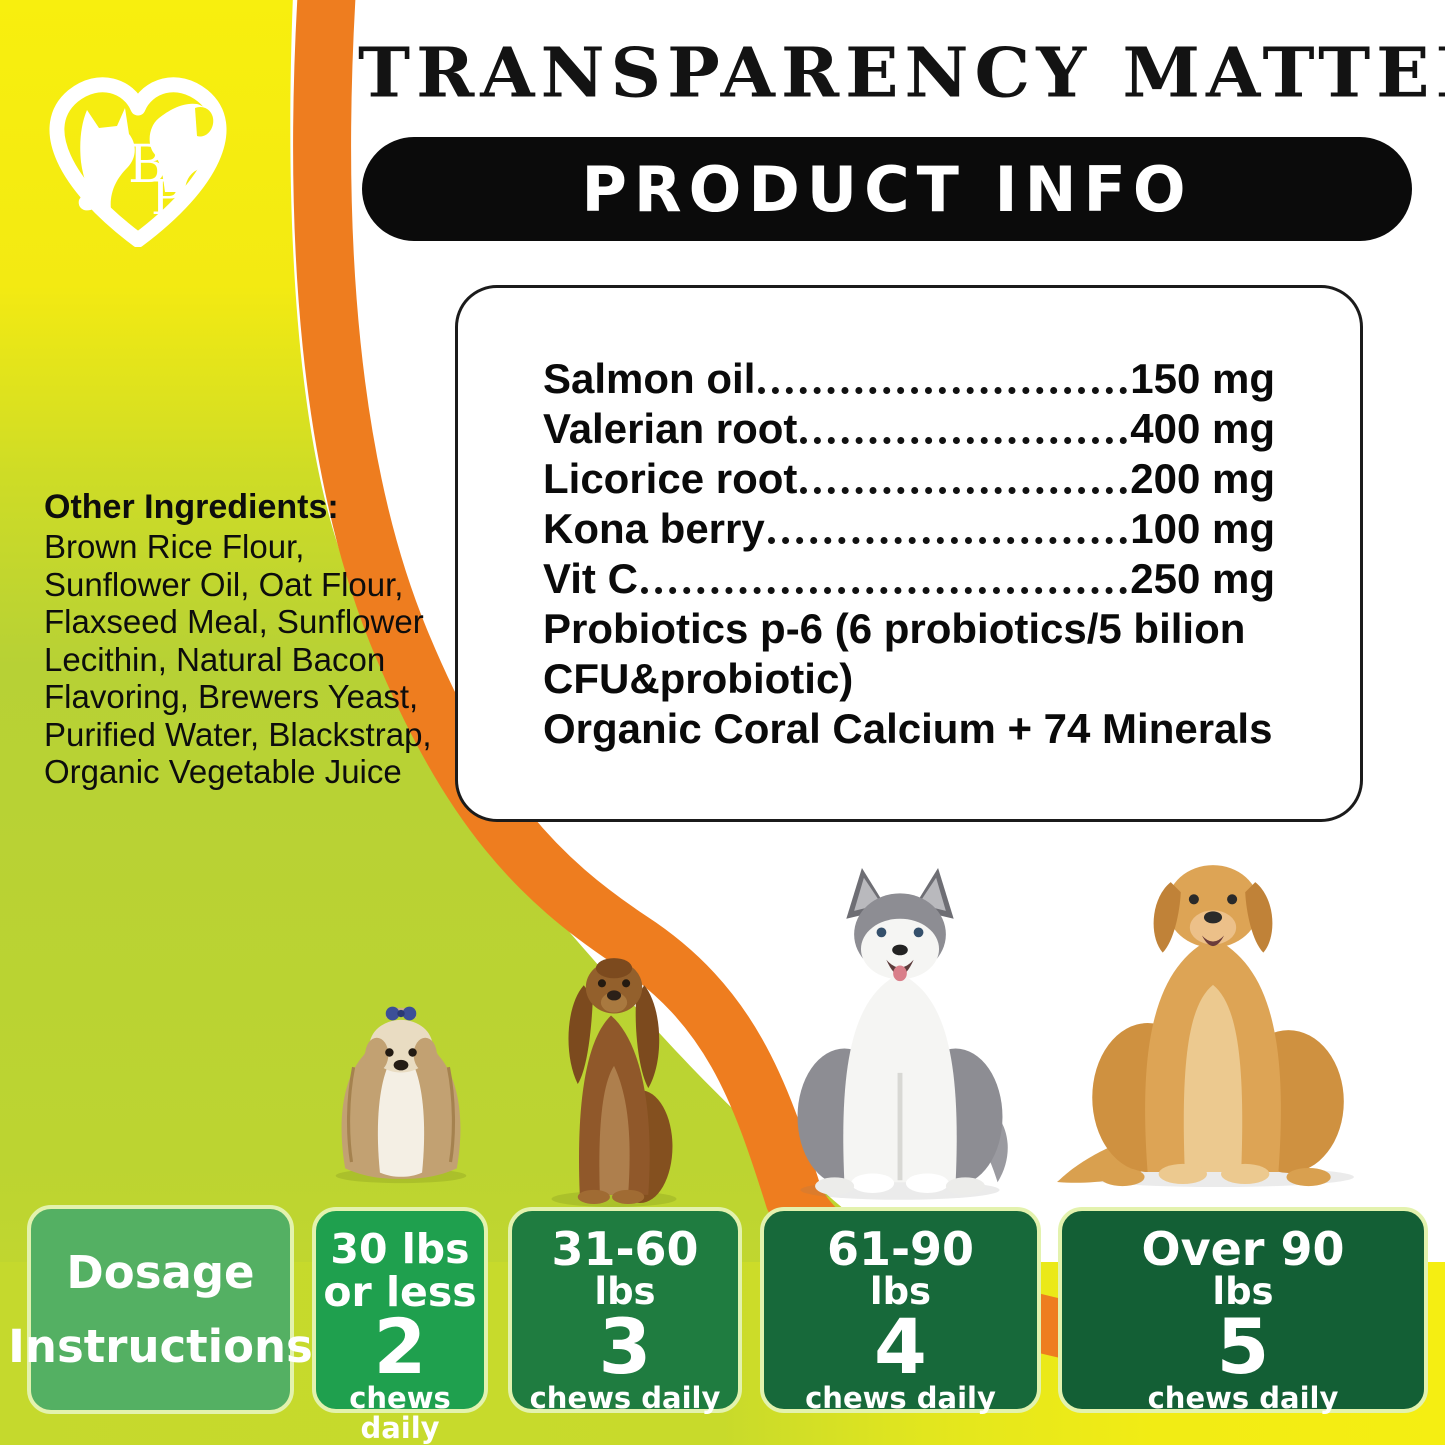  I want to click on other-ingredients-line: Lecithin, Natural Bacon, so click(215, 659).